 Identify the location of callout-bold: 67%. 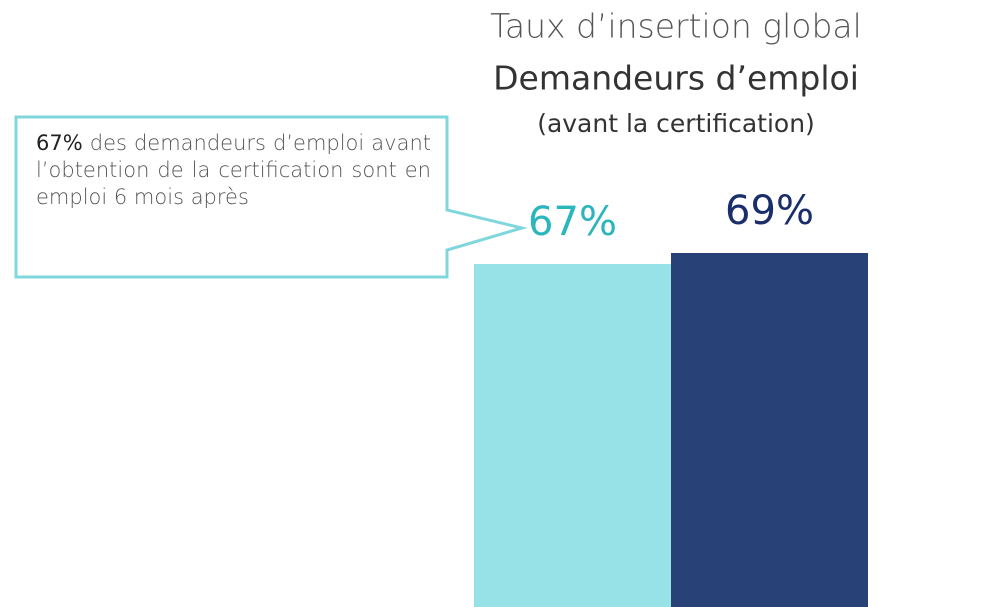
(59, 143).